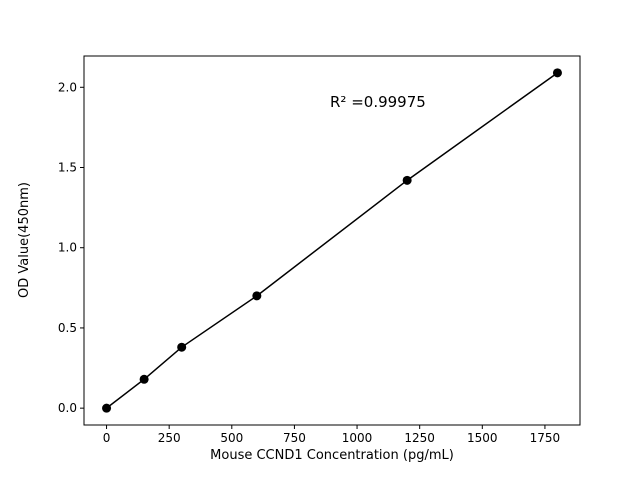 This screenshot has width=640, height=480. Describe the element at coordinates (67, 328) in the screenshot. I see `y-tick-label: 0.5` at that location.